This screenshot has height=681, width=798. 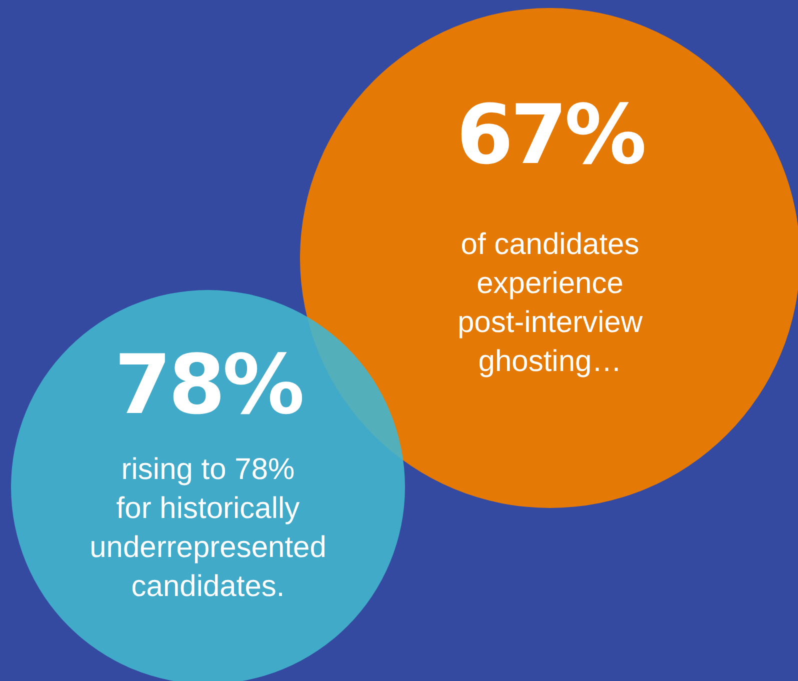 What do you see at coordinates (208, 385) in the screenshot?
I see `data-label: 78%` at bounding box center [208, 385].